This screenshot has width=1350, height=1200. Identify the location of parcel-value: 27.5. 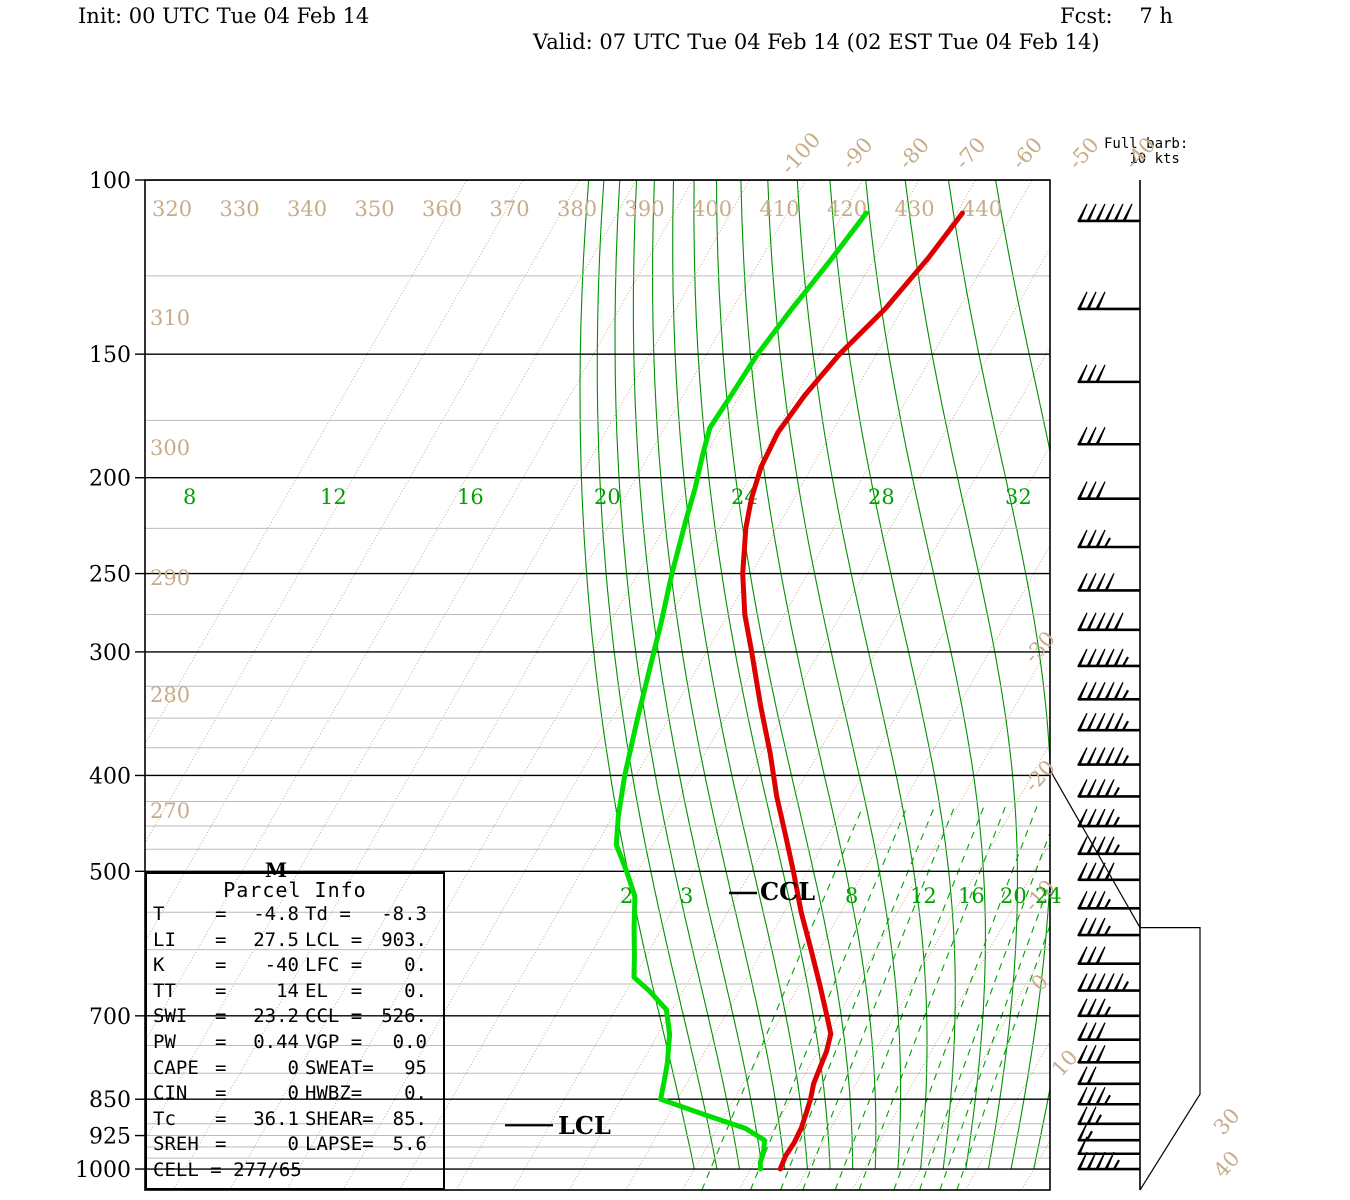
(276, 939).